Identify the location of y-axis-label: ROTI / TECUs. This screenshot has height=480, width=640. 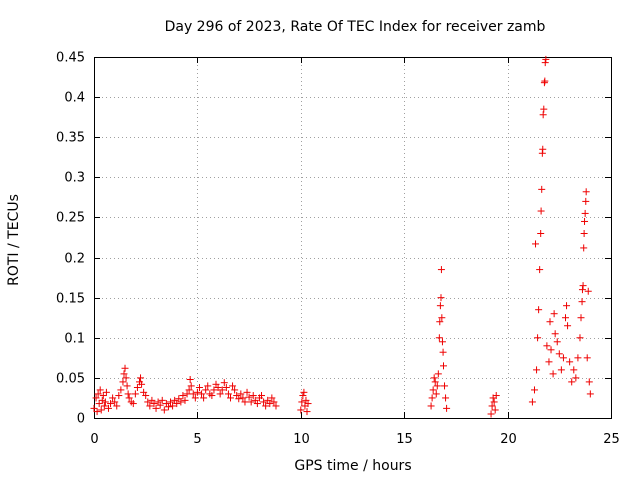
(14, 240).